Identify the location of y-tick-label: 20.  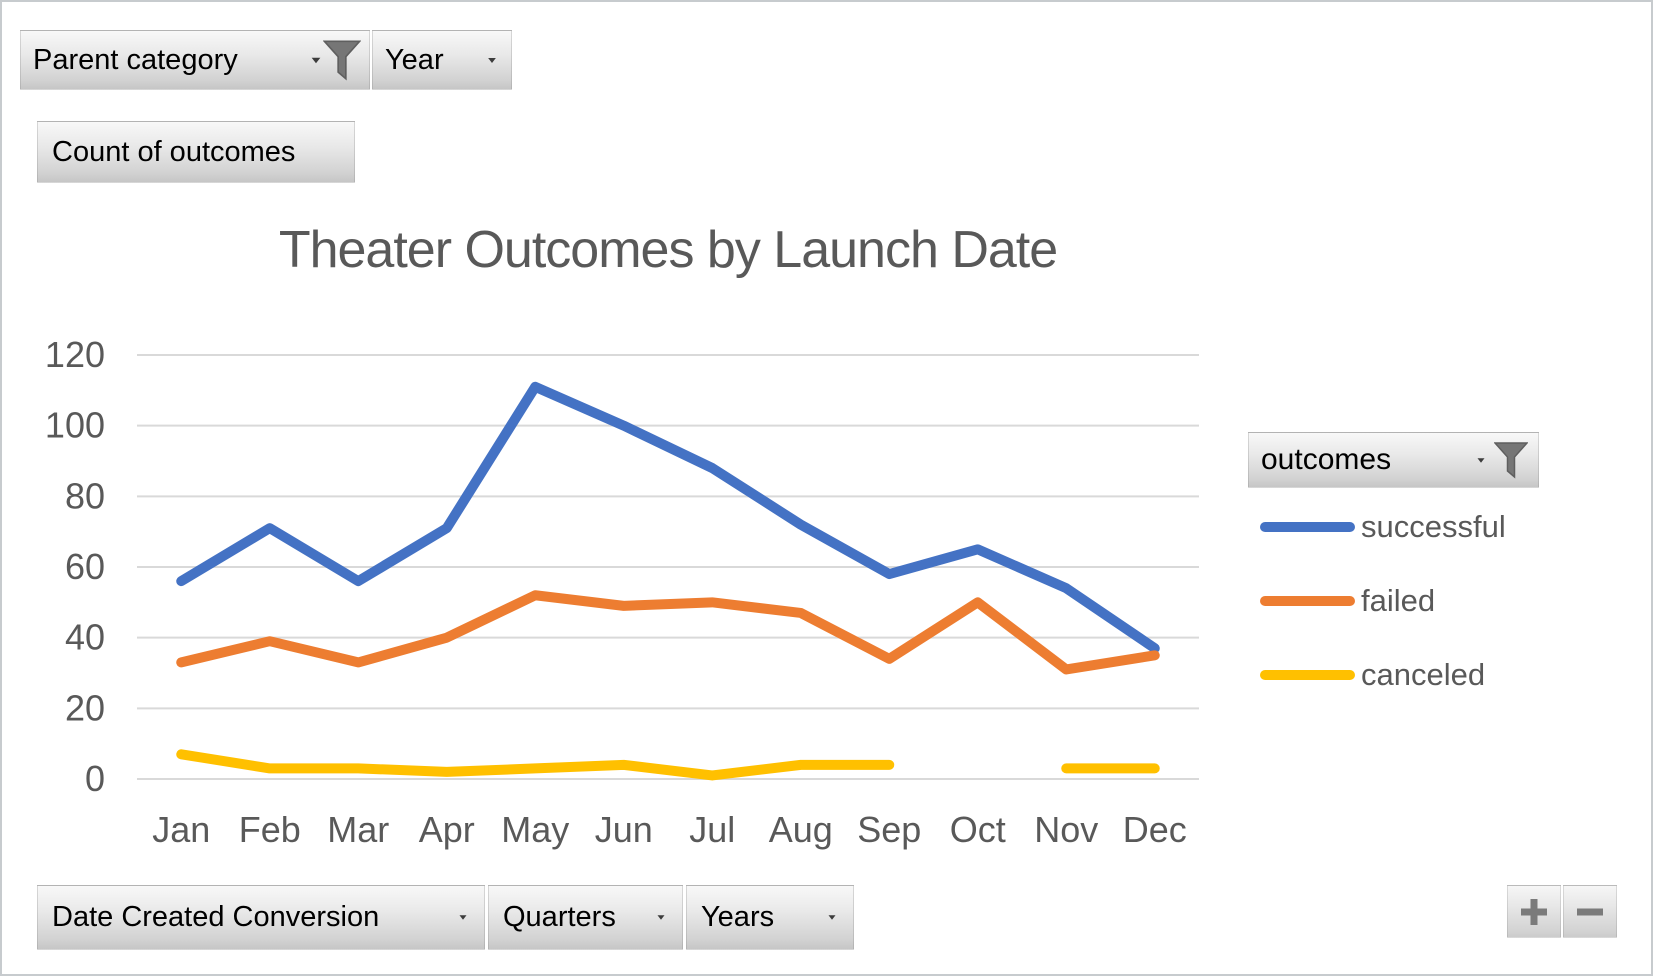
(85, 707).